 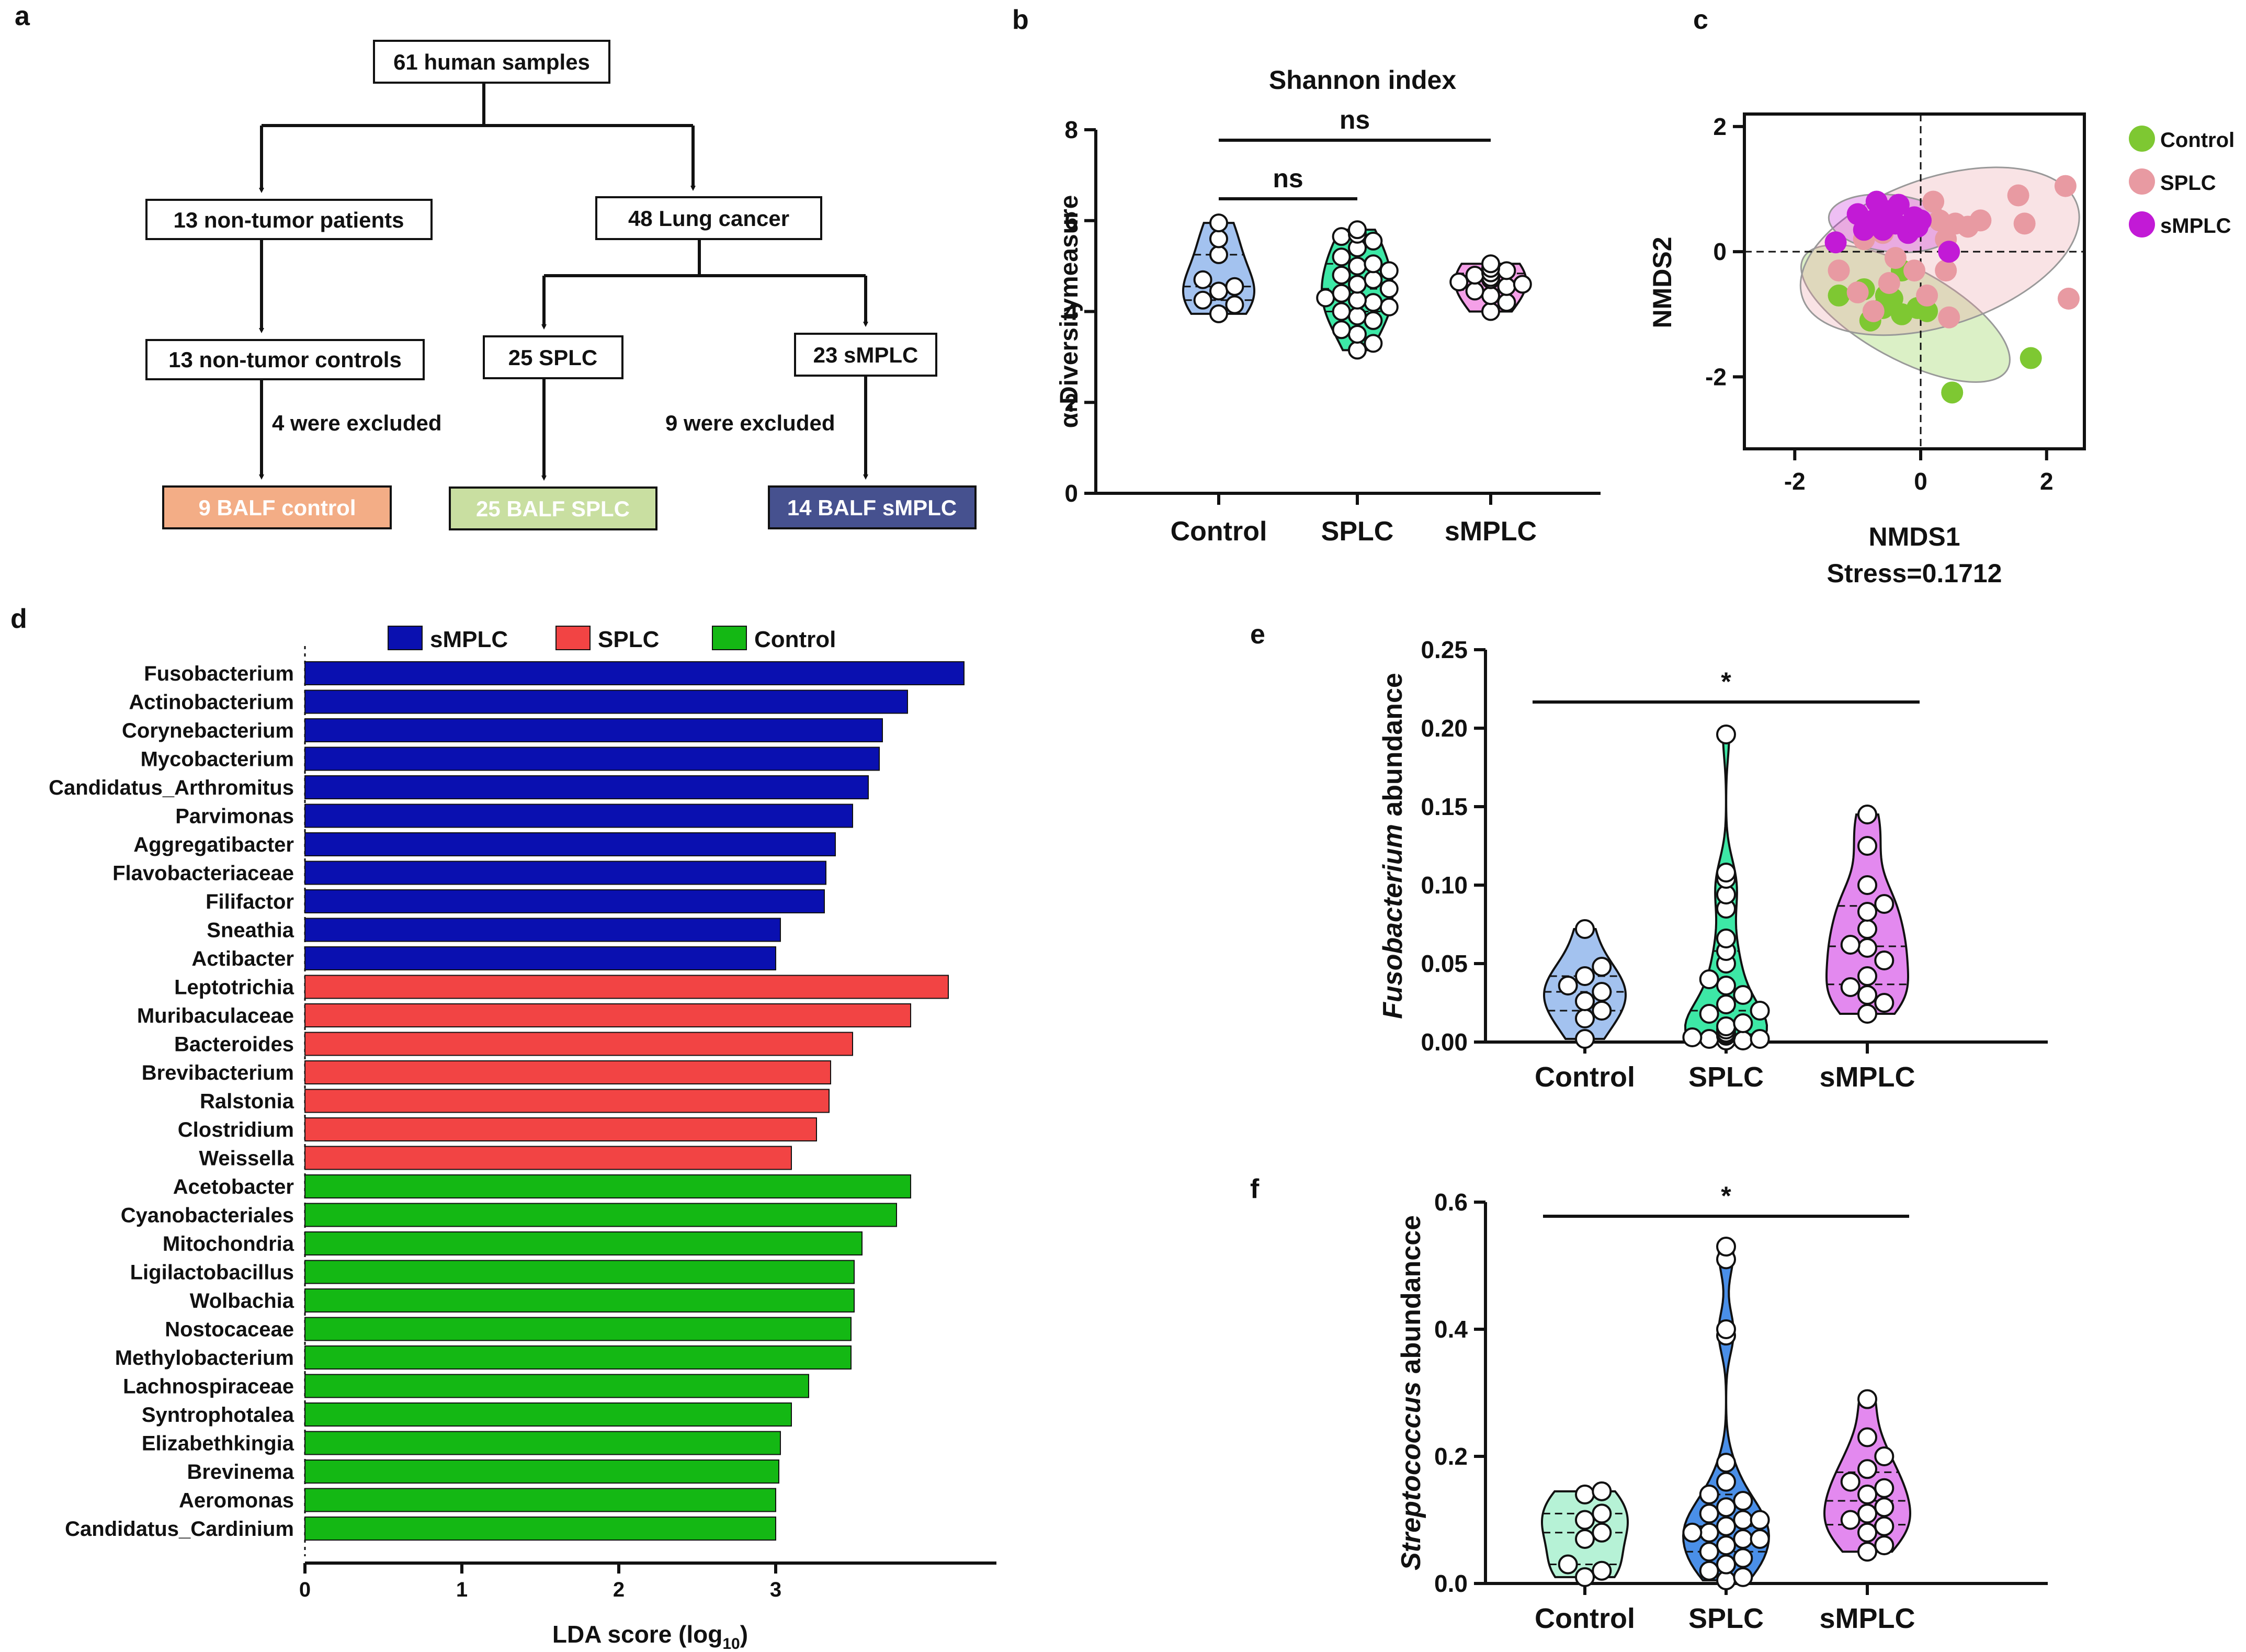 What do you see at coordinates (357, 423) in the screenshot?
I see `excluded-left-label: 4 were excluded` at bounding box center [357, 423].